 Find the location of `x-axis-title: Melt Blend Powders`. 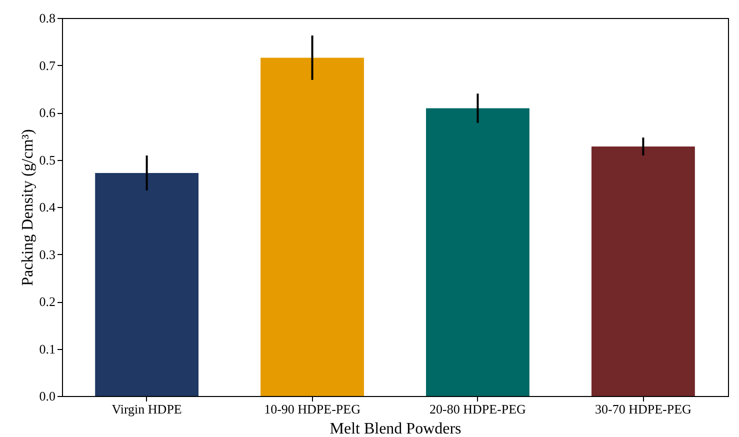

x-axis-title: Melt Blend Powders is located at coordinates (396, 428).